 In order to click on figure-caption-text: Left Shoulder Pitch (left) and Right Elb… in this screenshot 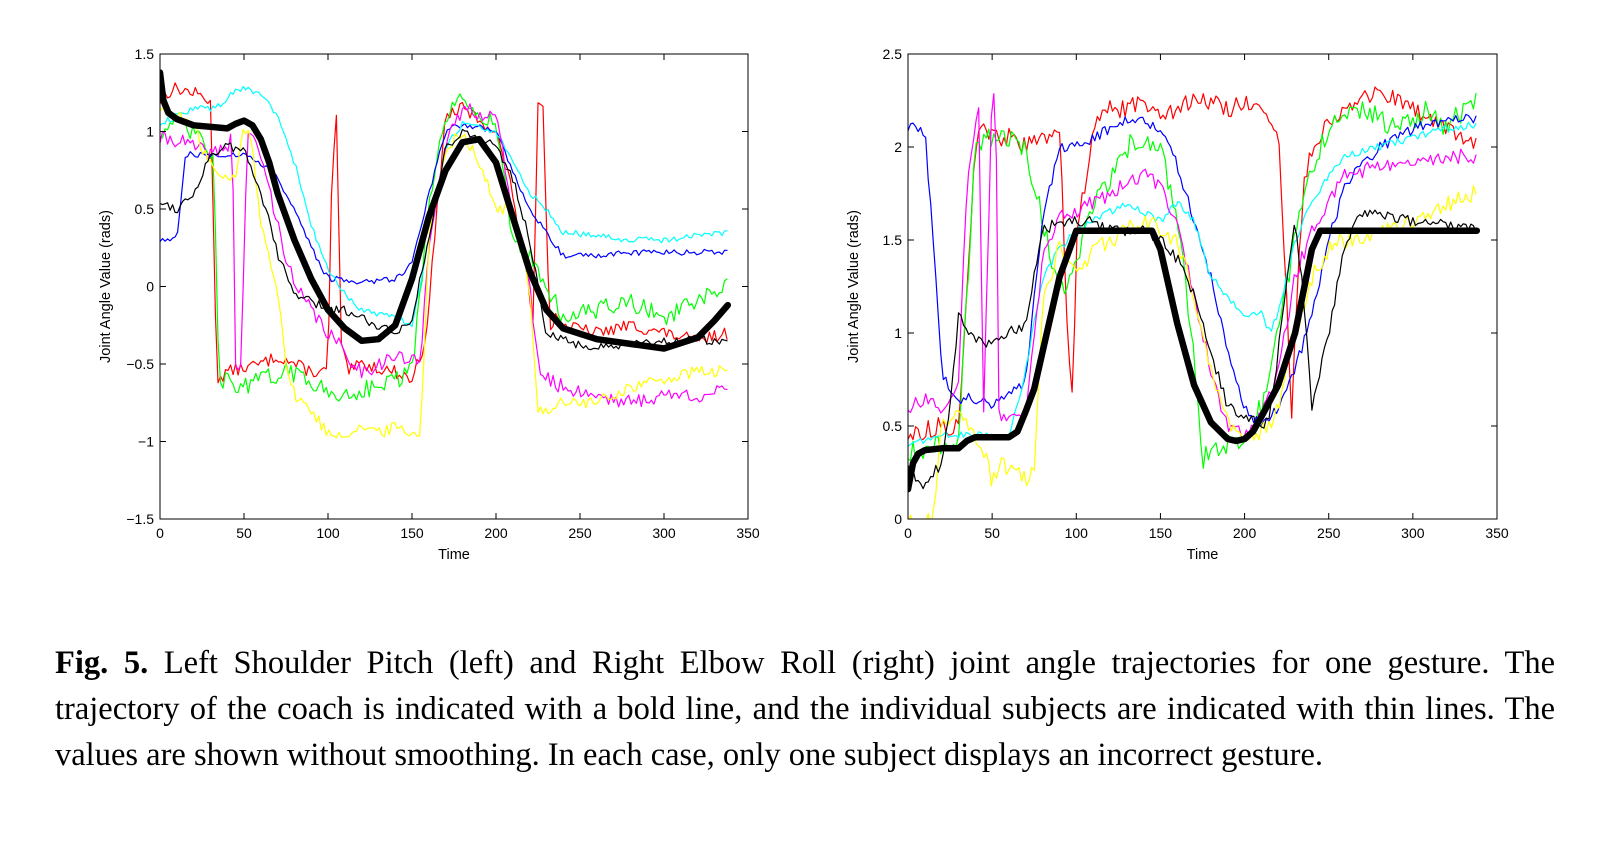, I will do `click(805, 709)`.